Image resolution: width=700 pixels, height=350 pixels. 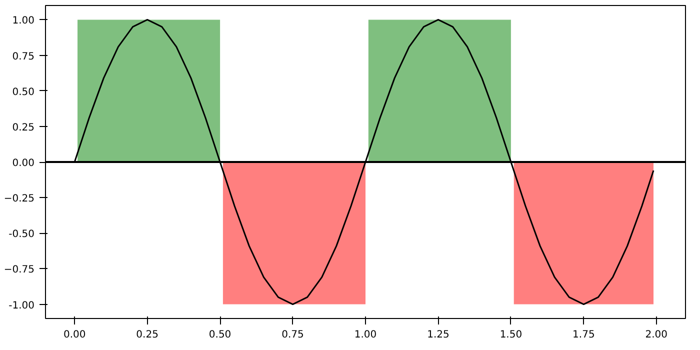 What do you see at coordinates (21, 306) in the screenshot?
I see `y-tick-label: -1.00` at bounding box center [21, 306].